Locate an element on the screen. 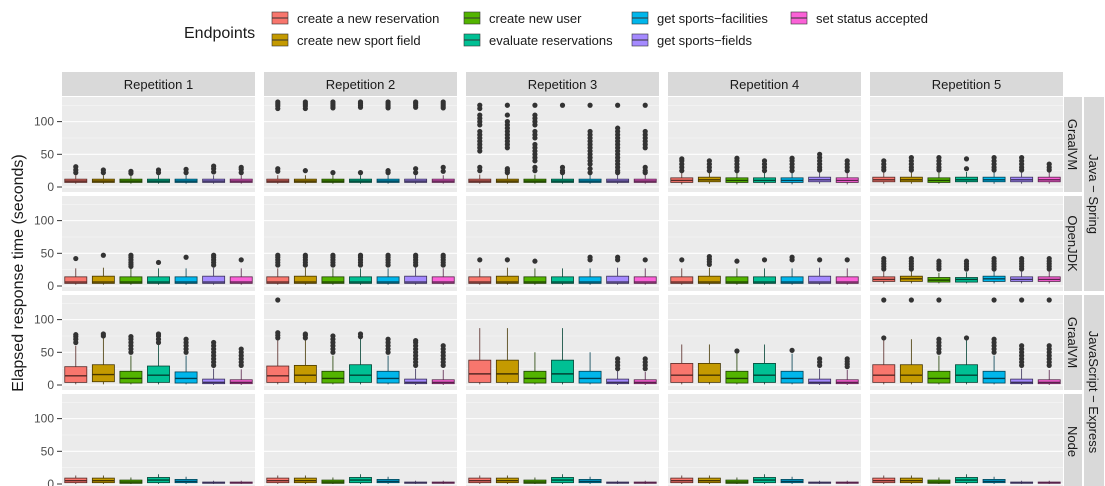 The width and height of the screenshot is (1105, 486). outer-strip-label-2: JavaScript − Express is located at coordinates (1093, 392).